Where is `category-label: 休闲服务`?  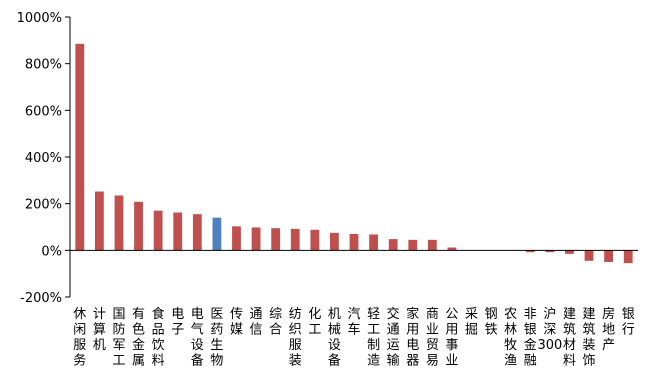
category-label: 休闲服务 is located at coordinates (79, 338).